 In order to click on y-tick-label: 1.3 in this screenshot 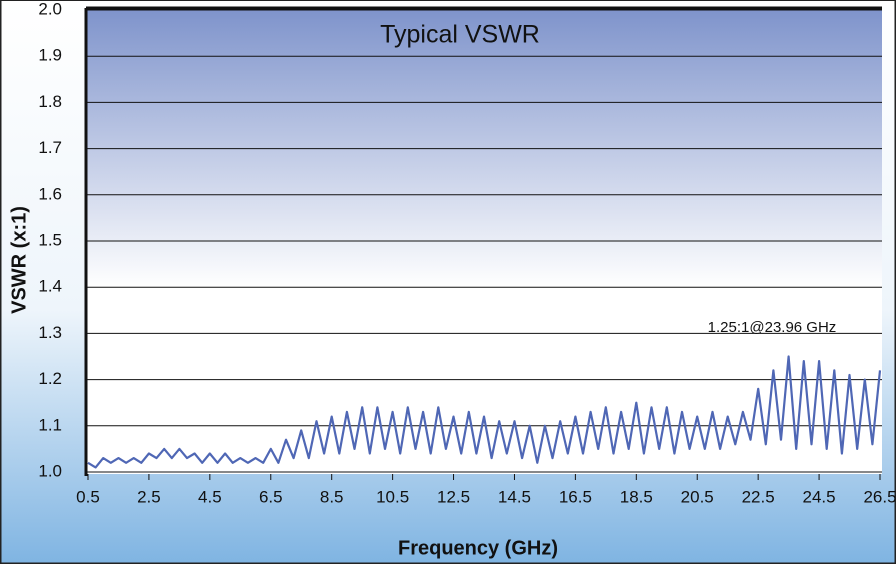, I will do `click(50, 332)`.